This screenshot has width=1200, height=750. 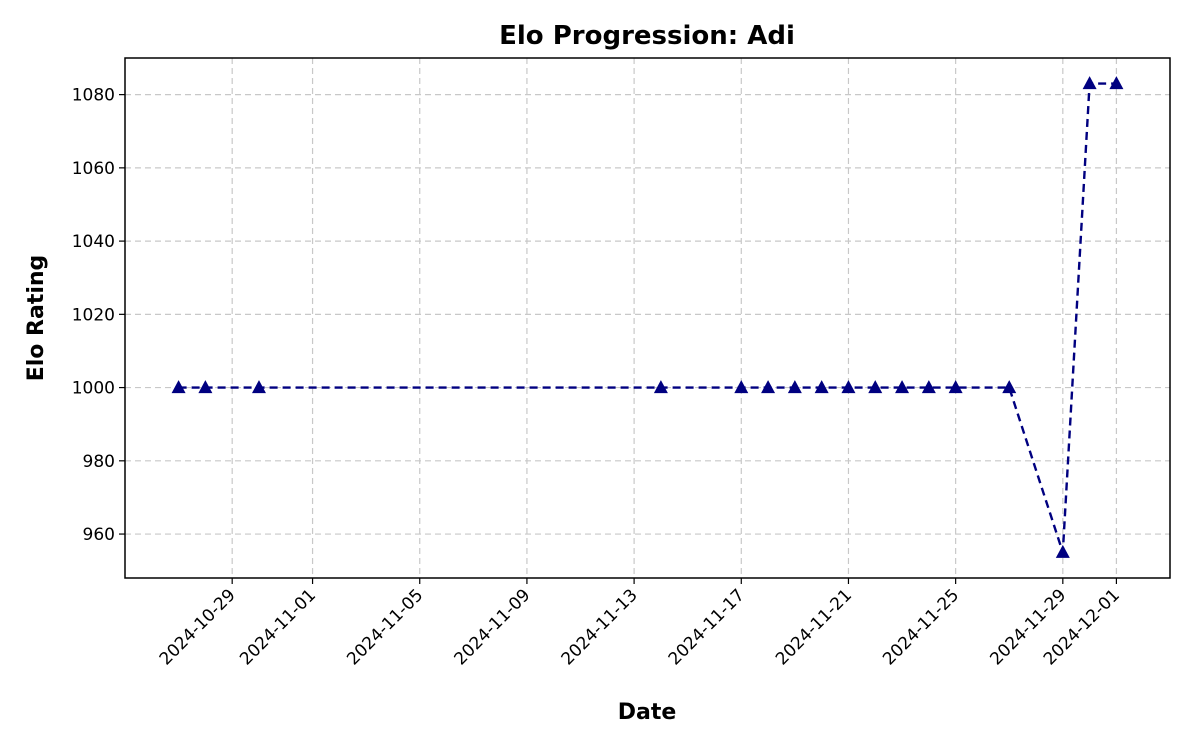 What do you see at coordinates (93, 169) in the screenshot?
I see `y-tick-label: 1060` at bounding box center [93, 169].